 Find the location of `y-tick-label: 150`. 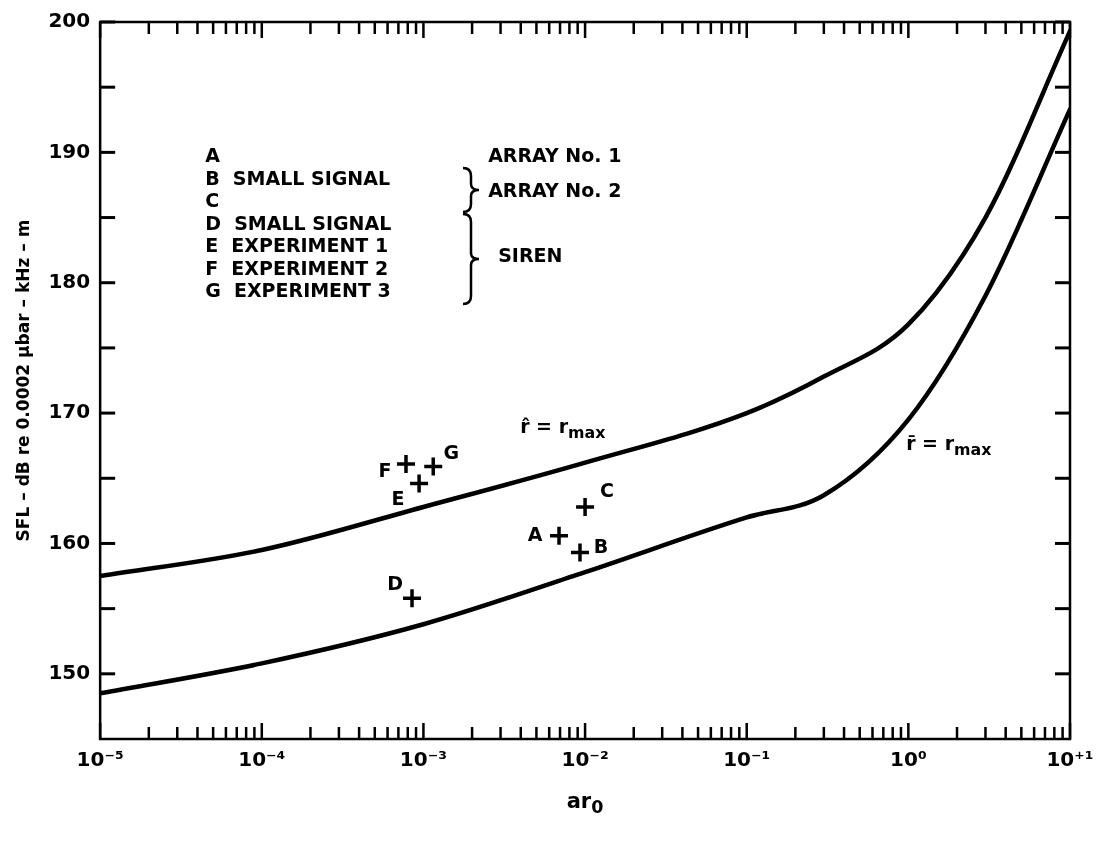

y-tick-label: 150 is located at coordinates (69, 672).